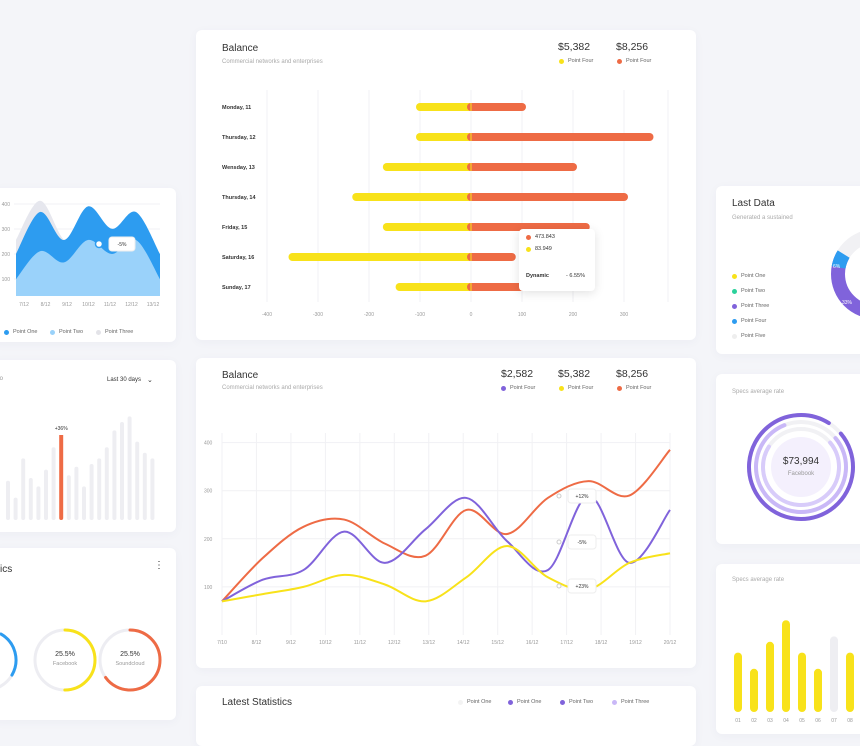 This screenshot has width=860, height=746. What do you see at coordinates (566, 643) in the screenshot?
I see `x-tick-label: 17/12` at bounding box center [566, 643].